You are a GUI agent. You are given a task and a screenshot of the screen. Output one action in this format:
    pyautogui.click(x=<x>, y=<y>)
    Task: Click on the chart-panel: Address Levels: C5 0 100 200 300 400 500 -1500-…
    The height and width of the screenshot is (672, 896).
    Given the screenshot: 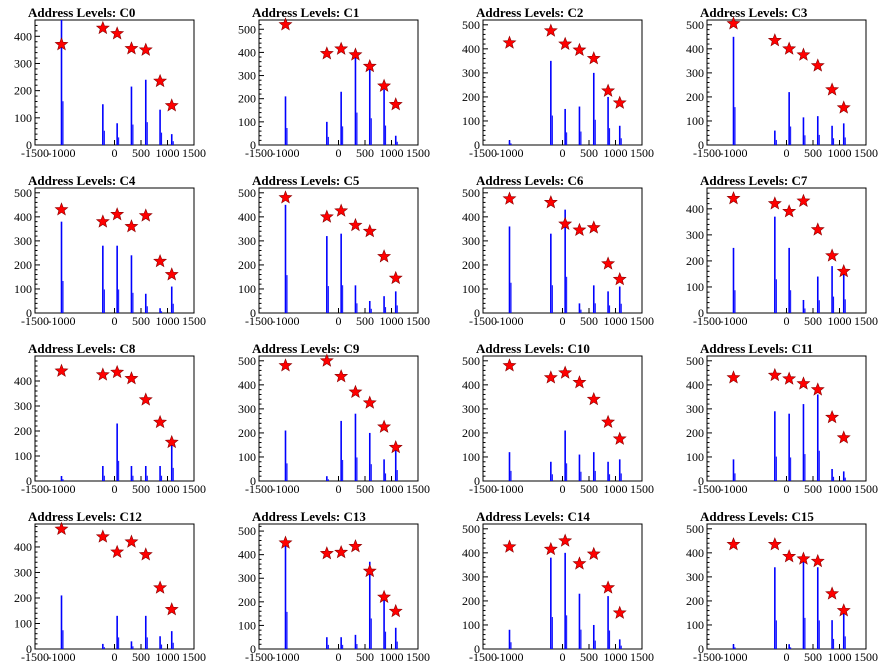 What is the action you would take?
    pyautogui.click(x=336, y=252)
    